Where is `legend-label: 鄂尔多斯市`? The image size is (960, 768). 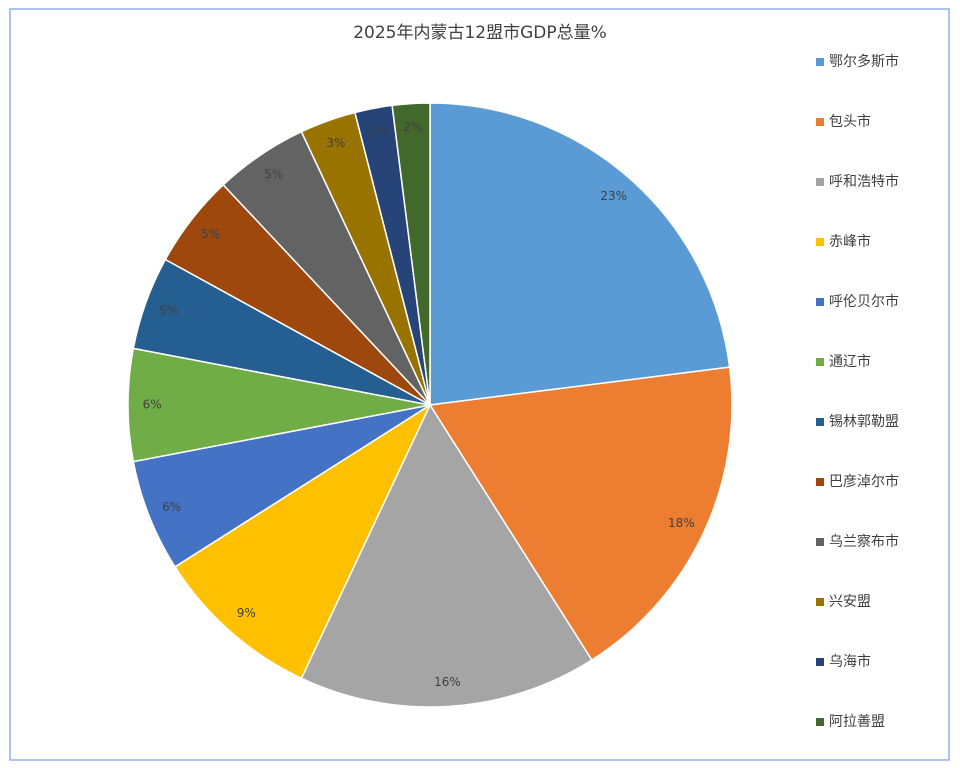
legend-label: 鄂尔多斯市 is located at coordinates (864, 61).